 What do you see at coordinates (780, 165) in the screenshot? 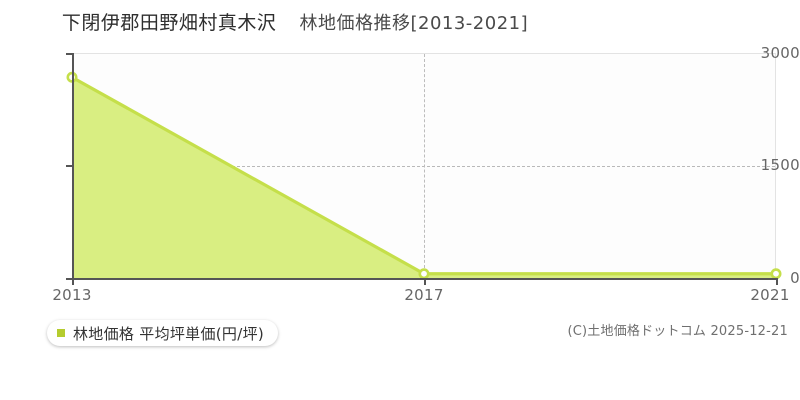
I see `y-tick-label-1500: 1500` at bounding box center [780, 165].